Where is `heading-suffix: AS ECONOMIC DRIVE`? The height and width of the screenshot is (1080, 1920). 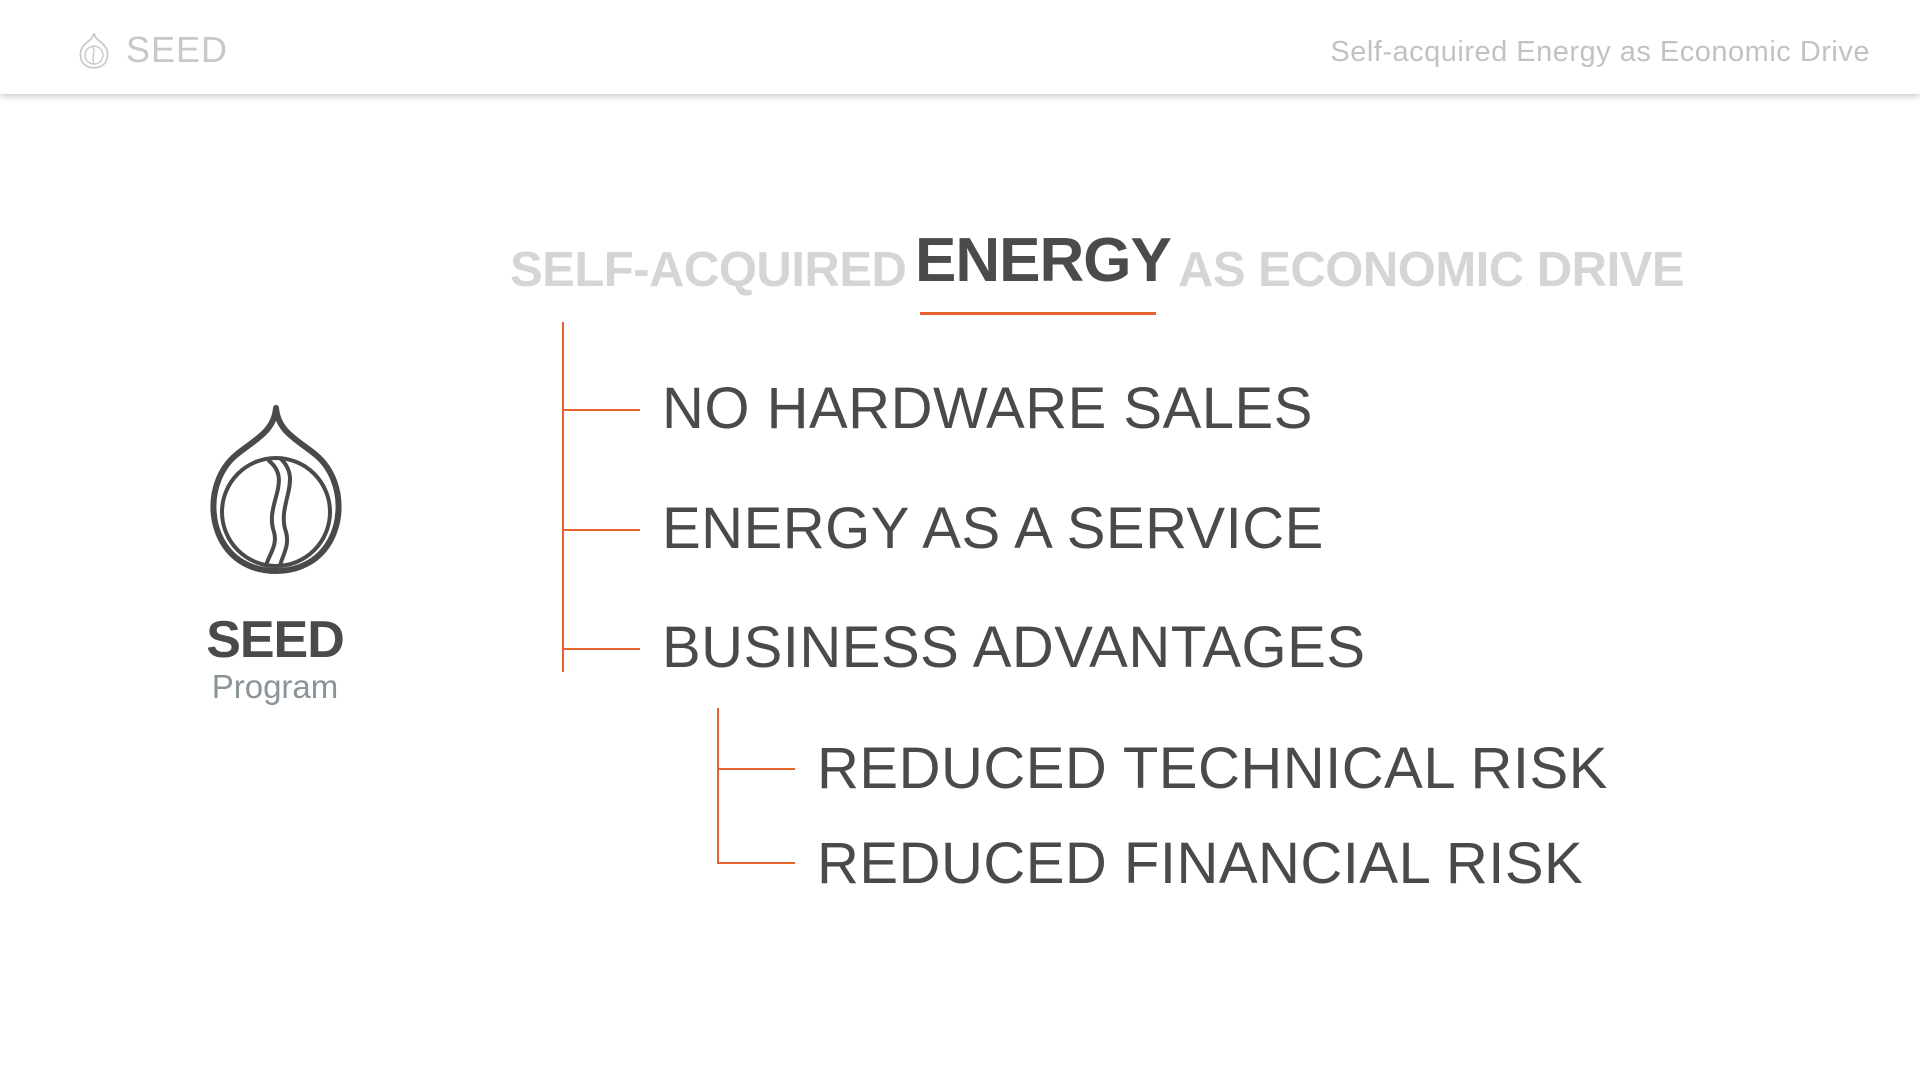 heading-suffix: AS ECONOMIC DRIVE is located at coordinates (1431, 270).